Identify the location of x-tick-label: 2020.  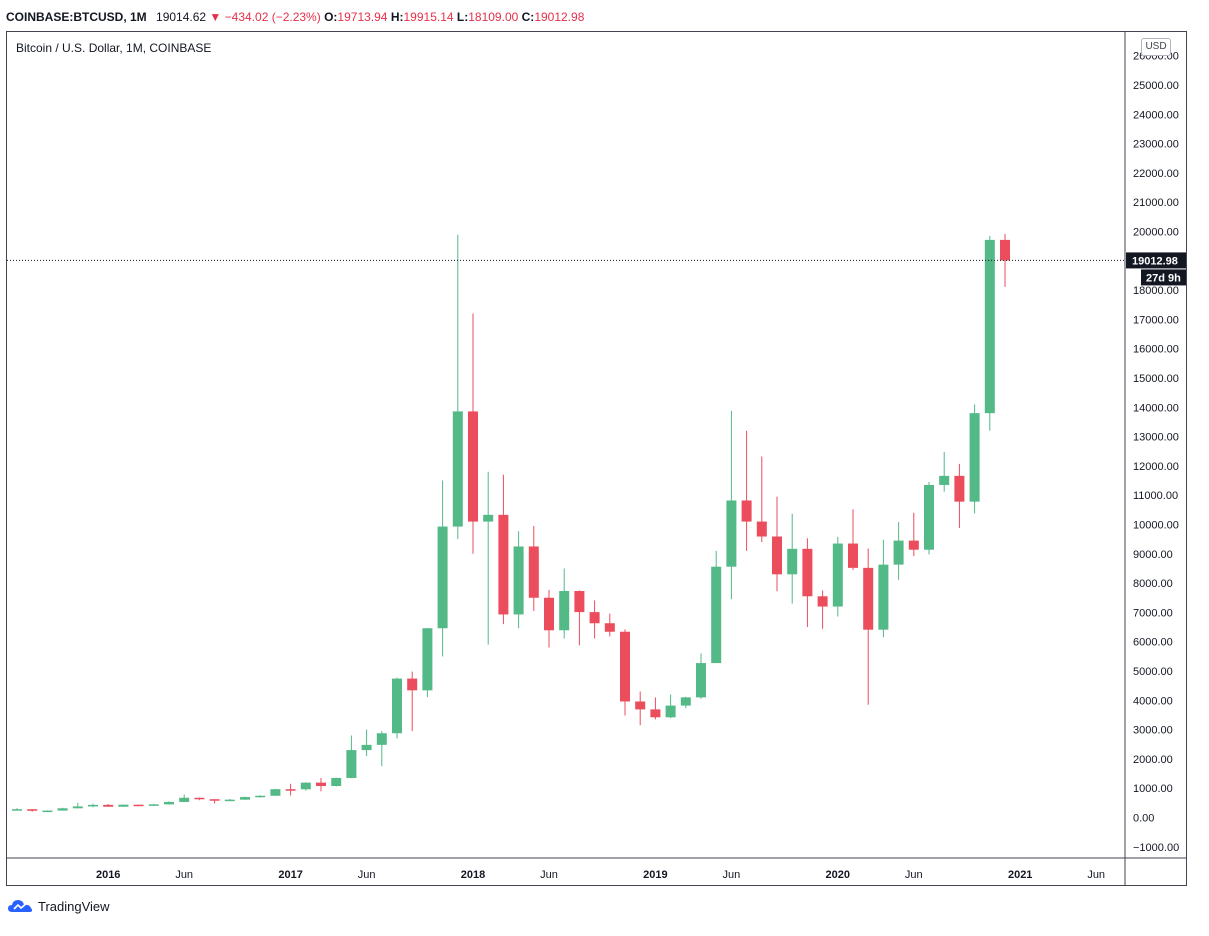
(838, 875).